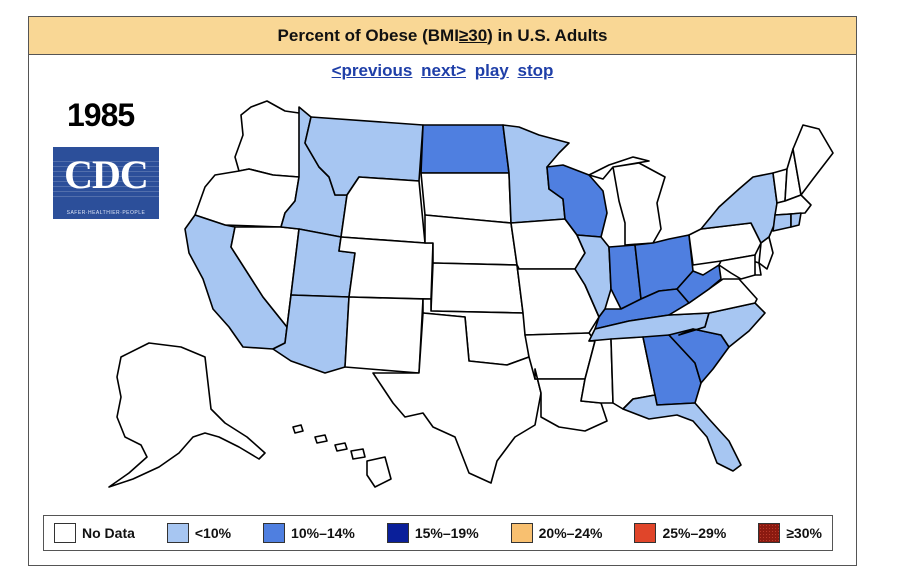 This screenshot has width=900, height=579. I want to click on title-threshold: ≥30, so click(473, 35).